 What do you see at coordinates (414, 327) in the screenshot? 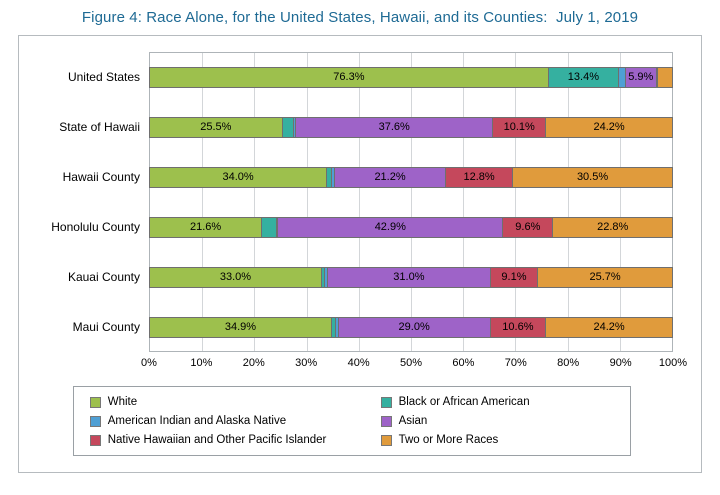
I see `bar-segment-asian: 29.0%` at bounding box center [414, 327].